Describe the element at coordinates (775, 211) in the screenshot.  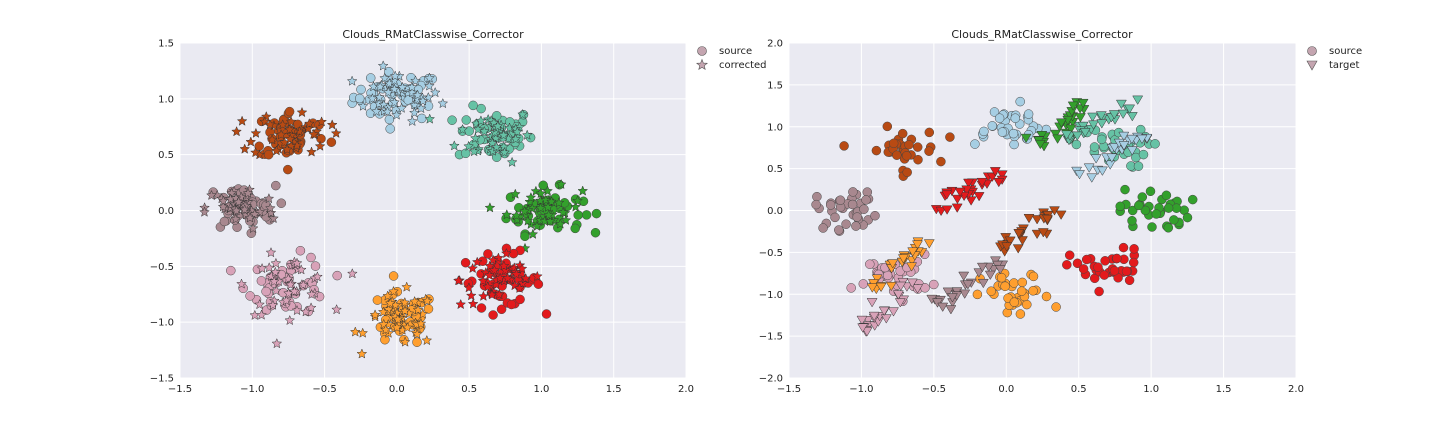
I see `right-y-tick-label: 0.0` at that location.